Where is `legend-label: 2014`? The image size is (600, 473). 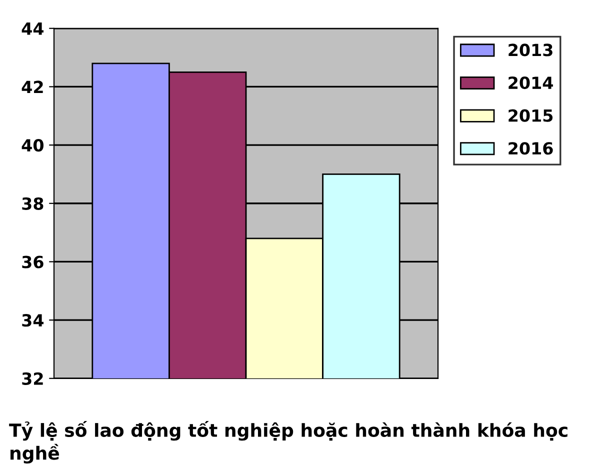 legend-label: 2014 is located at coordinates (530, 83).